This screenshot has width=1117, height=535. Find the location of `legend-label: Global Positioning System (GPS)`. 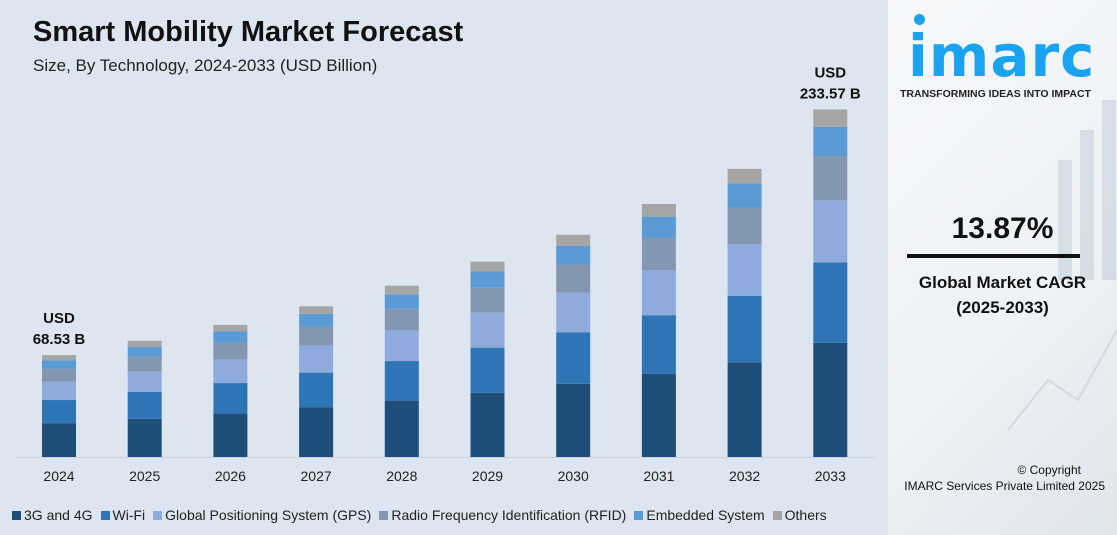

legend-label: Global Positioning System (GPS) is located at coordinates (268, 515).